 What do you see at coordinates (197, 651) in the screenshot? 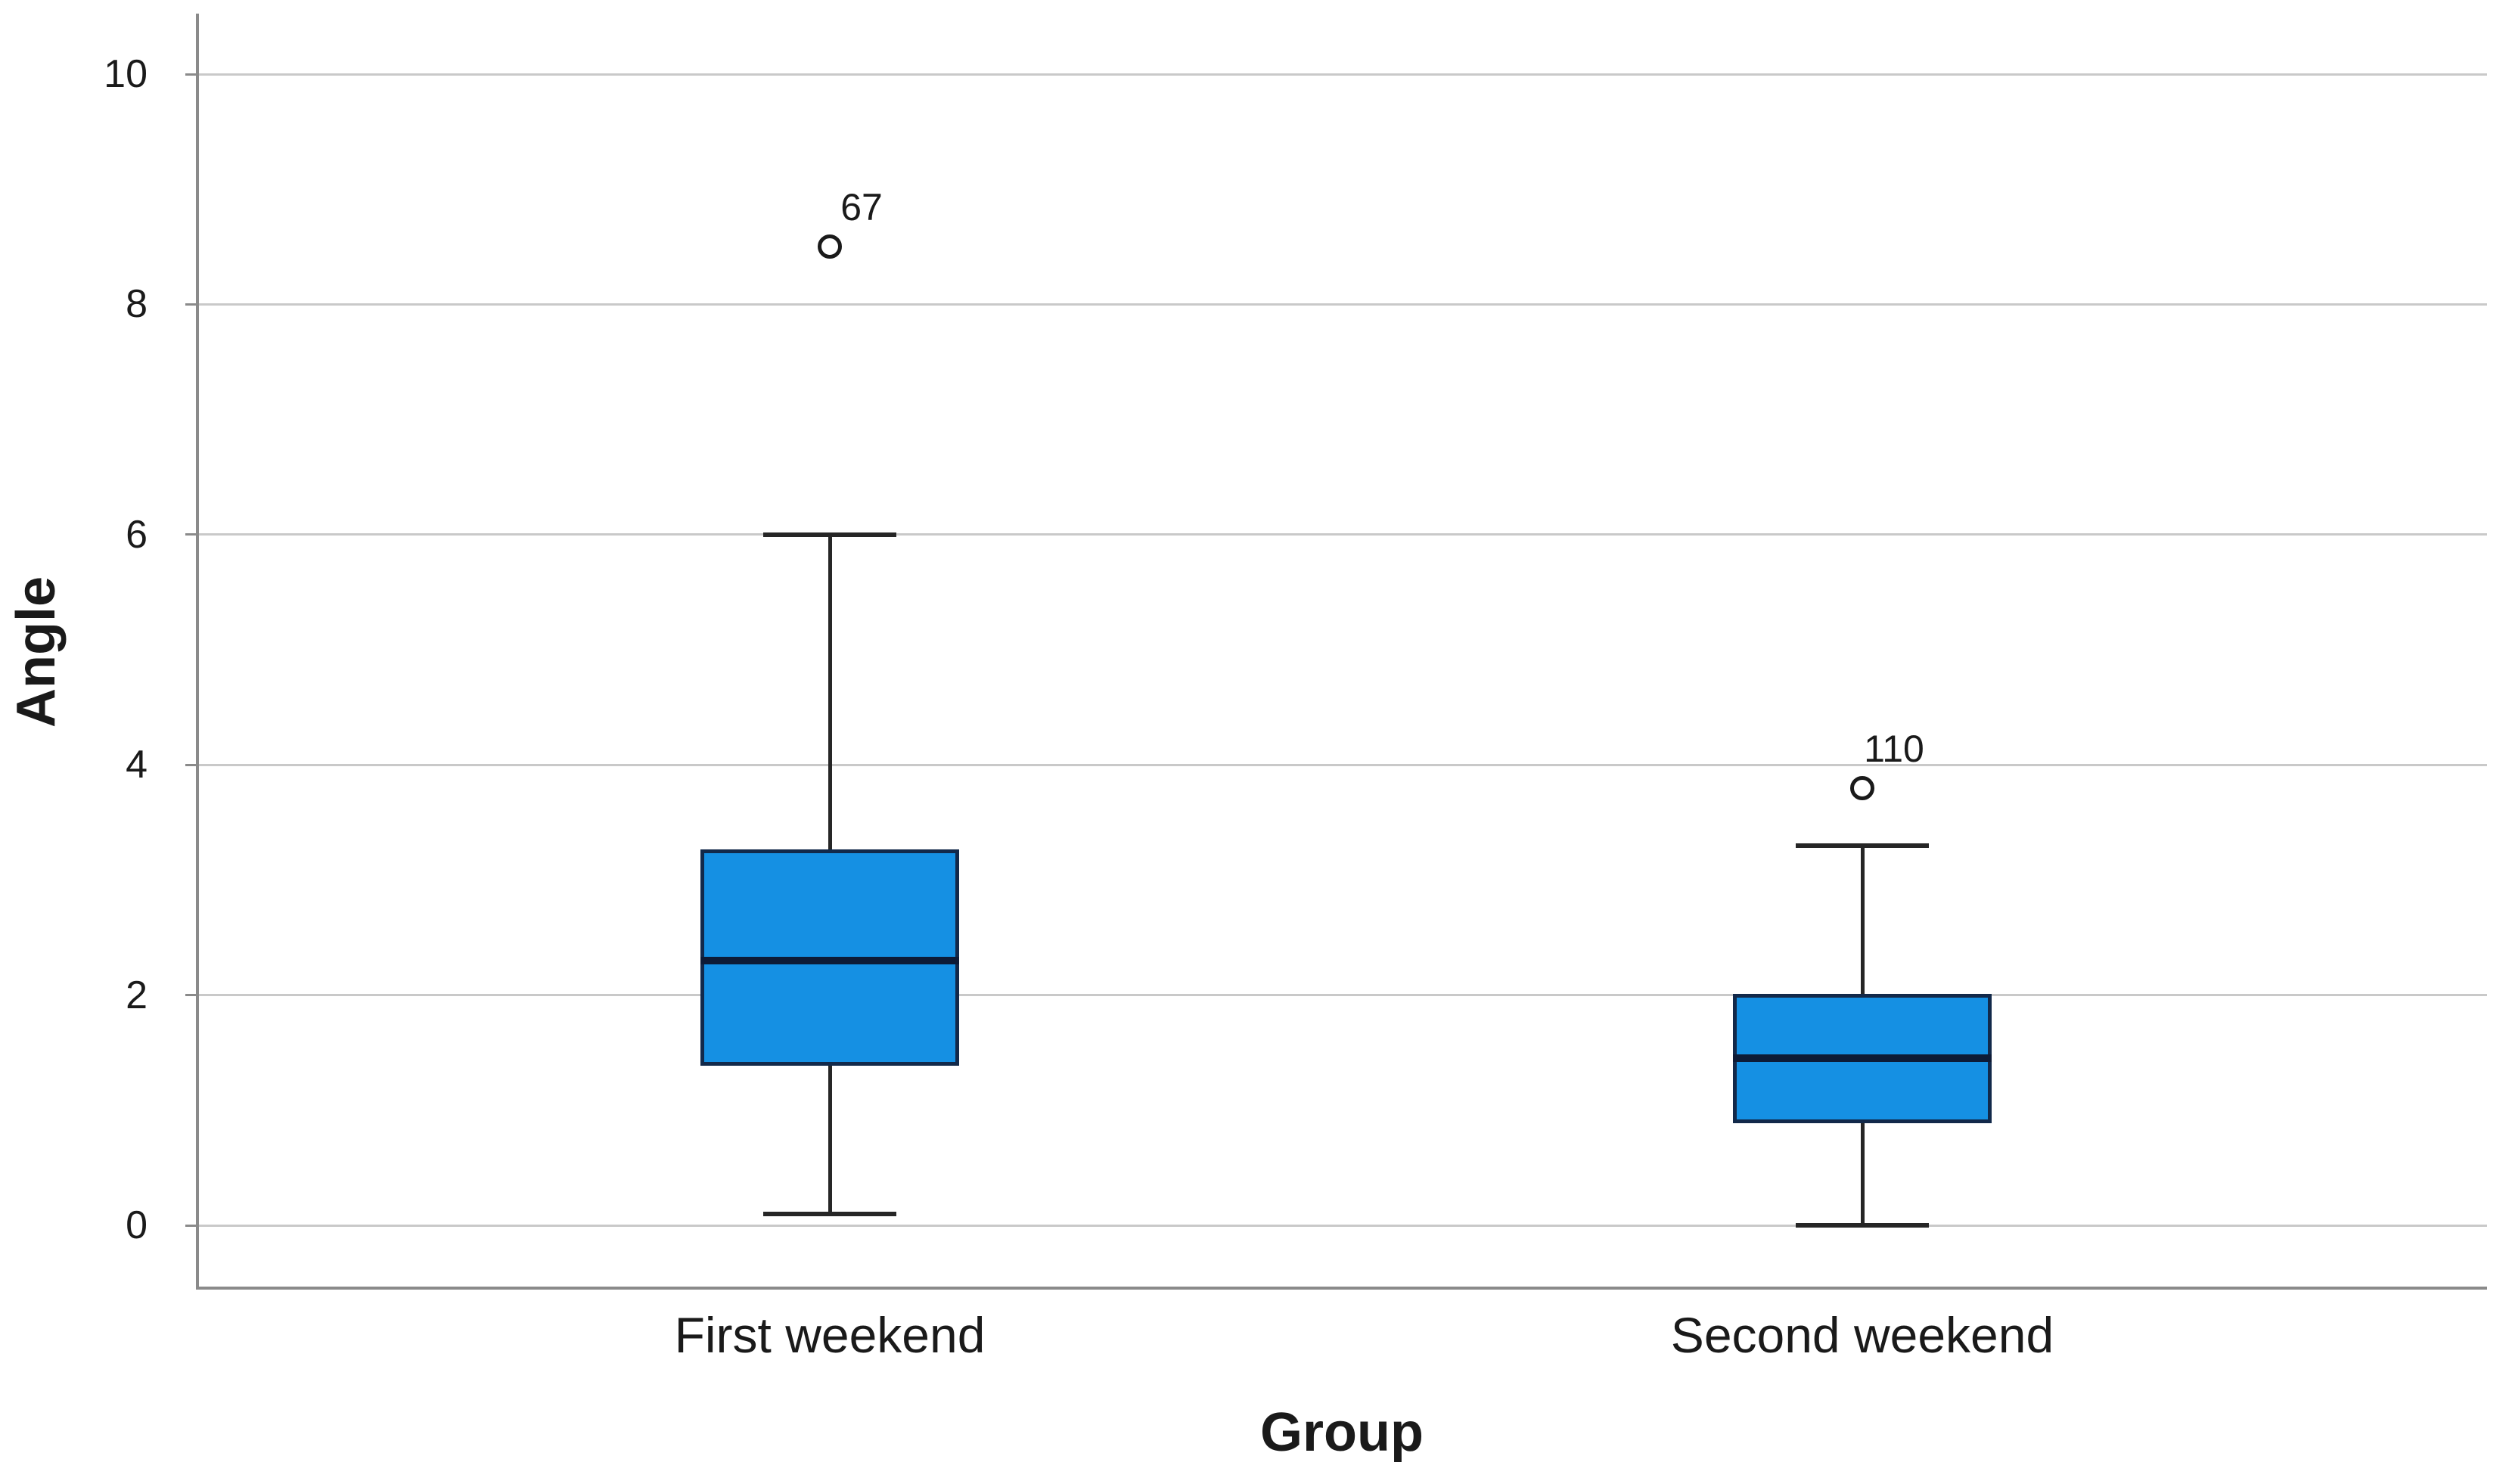
I see `y-axis-line` at bounding box center [197, 651].